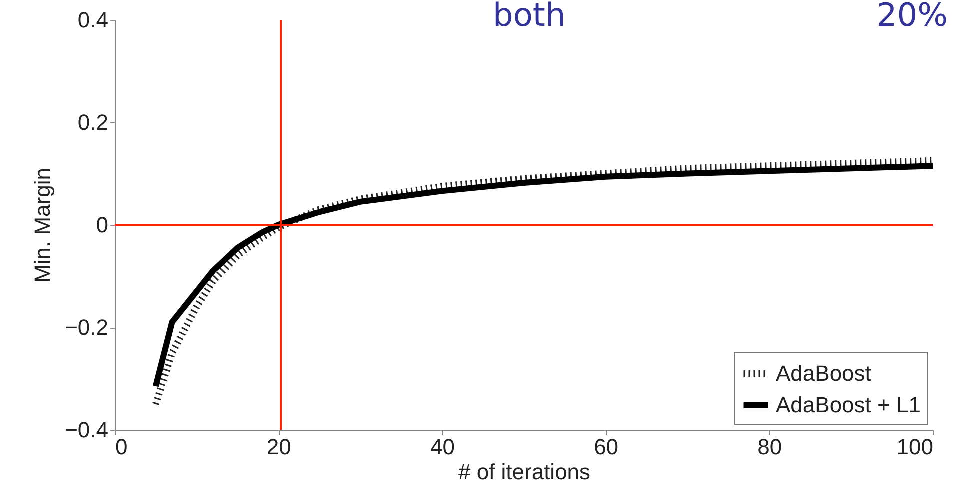 The width and height of the screenshot is (960, 499). Describe the element at coordinates (122, 447) in the screenshot. I see `x-tick-label: 0` at that location.